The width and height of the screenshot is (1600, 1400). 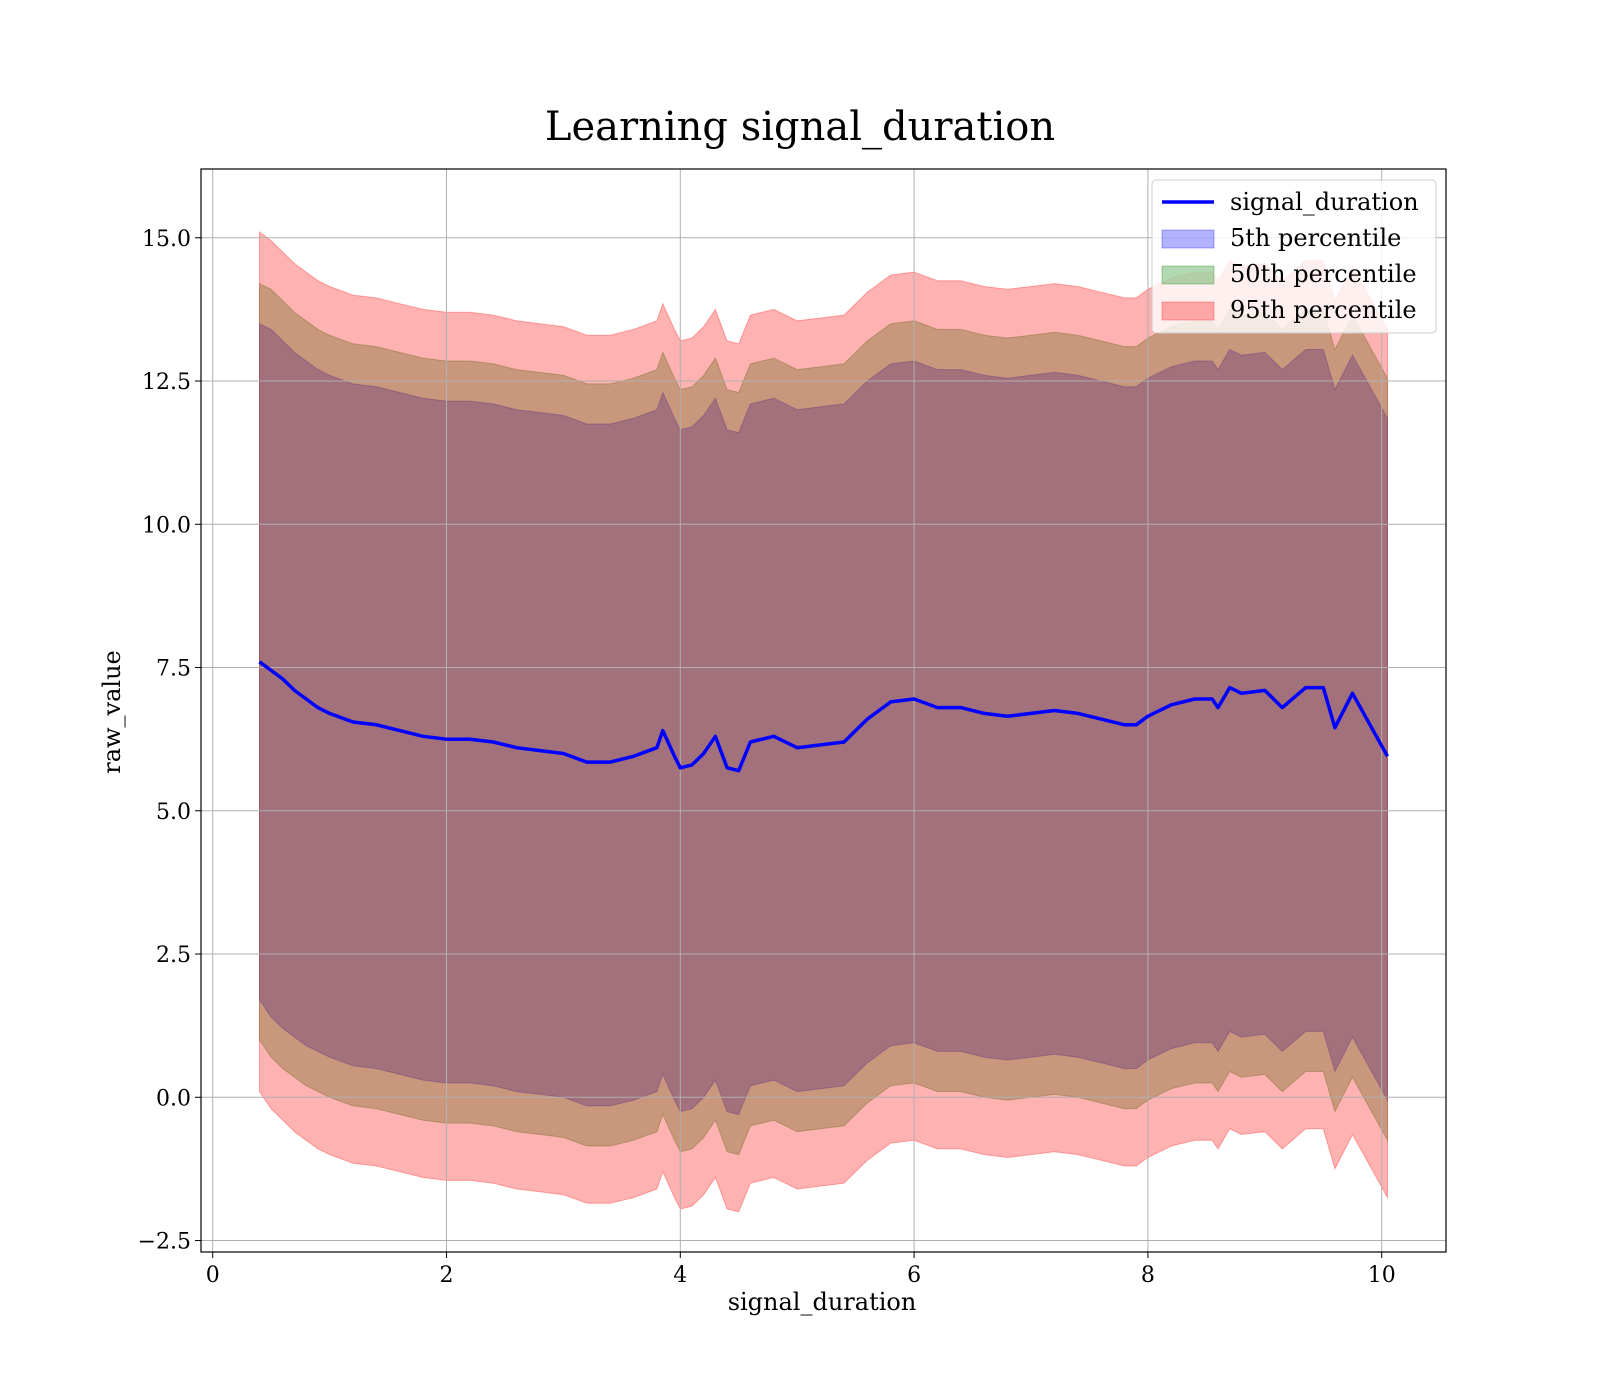 I want to click on legend-box, so click(x=1294, y=256).